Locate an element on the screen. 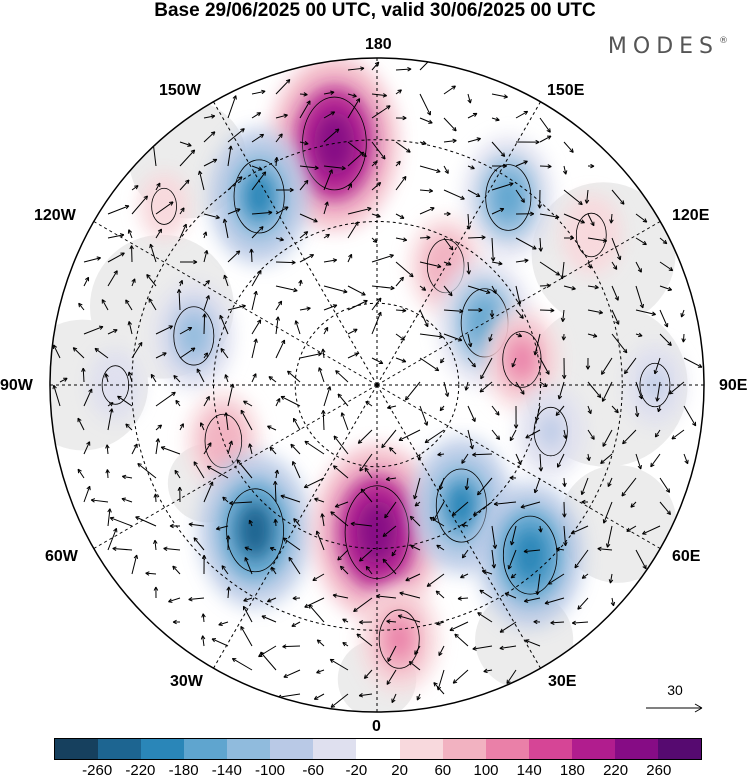  wind-scale-label: 30 is located at coordinates (675, 690).